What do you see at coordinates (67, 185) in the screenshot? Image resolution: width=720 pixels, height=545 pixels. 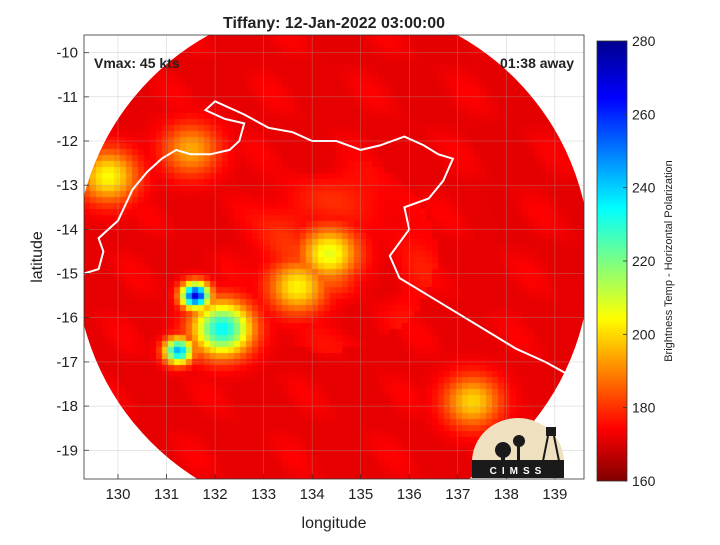 I see `y-tick-label: -13` at bounding box center [67, 185].